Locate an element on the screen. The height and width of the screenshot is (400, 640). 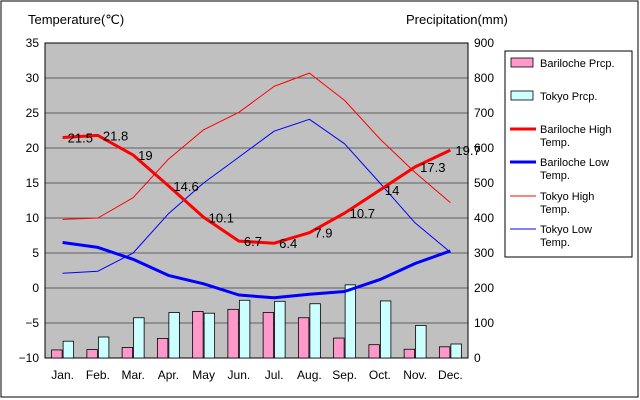
bariloche-high-data-label: 19.7 is located at coordinates (467, 150).